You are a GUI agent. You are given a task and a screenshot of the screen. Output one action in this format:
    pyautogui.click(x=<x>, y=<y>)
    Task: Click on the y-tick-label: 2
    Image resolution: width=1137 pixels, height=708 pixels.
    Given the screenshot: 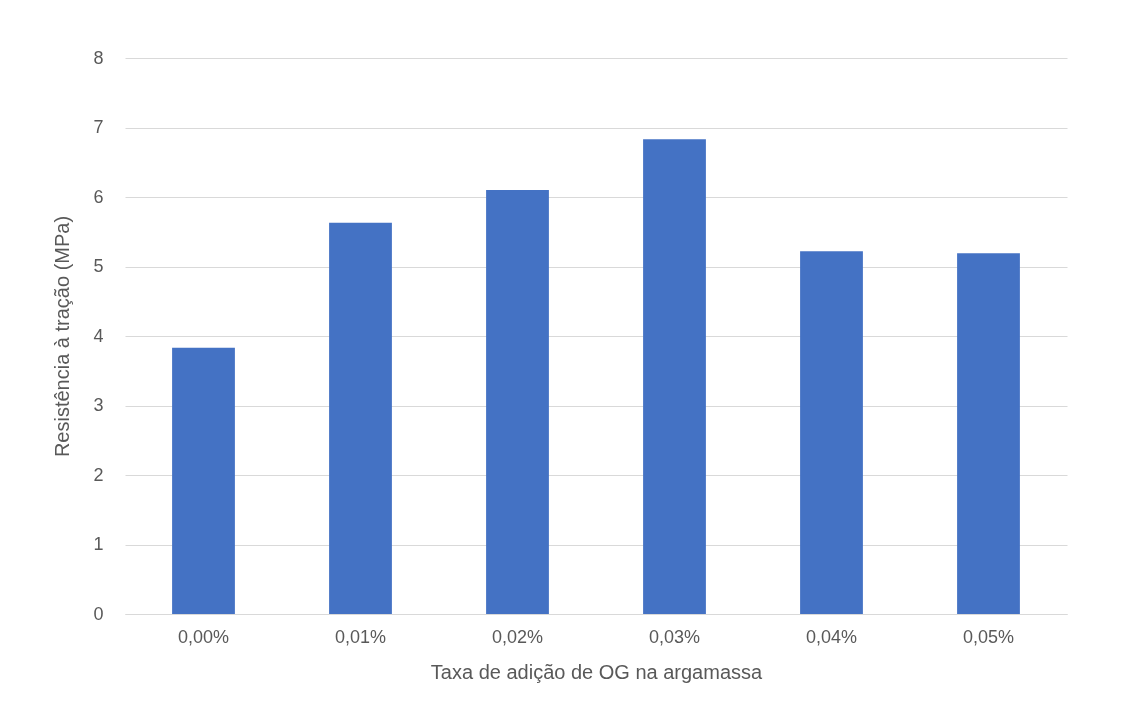 What is the action you would take?
    pyautogui.click(x=98, y=474)
    